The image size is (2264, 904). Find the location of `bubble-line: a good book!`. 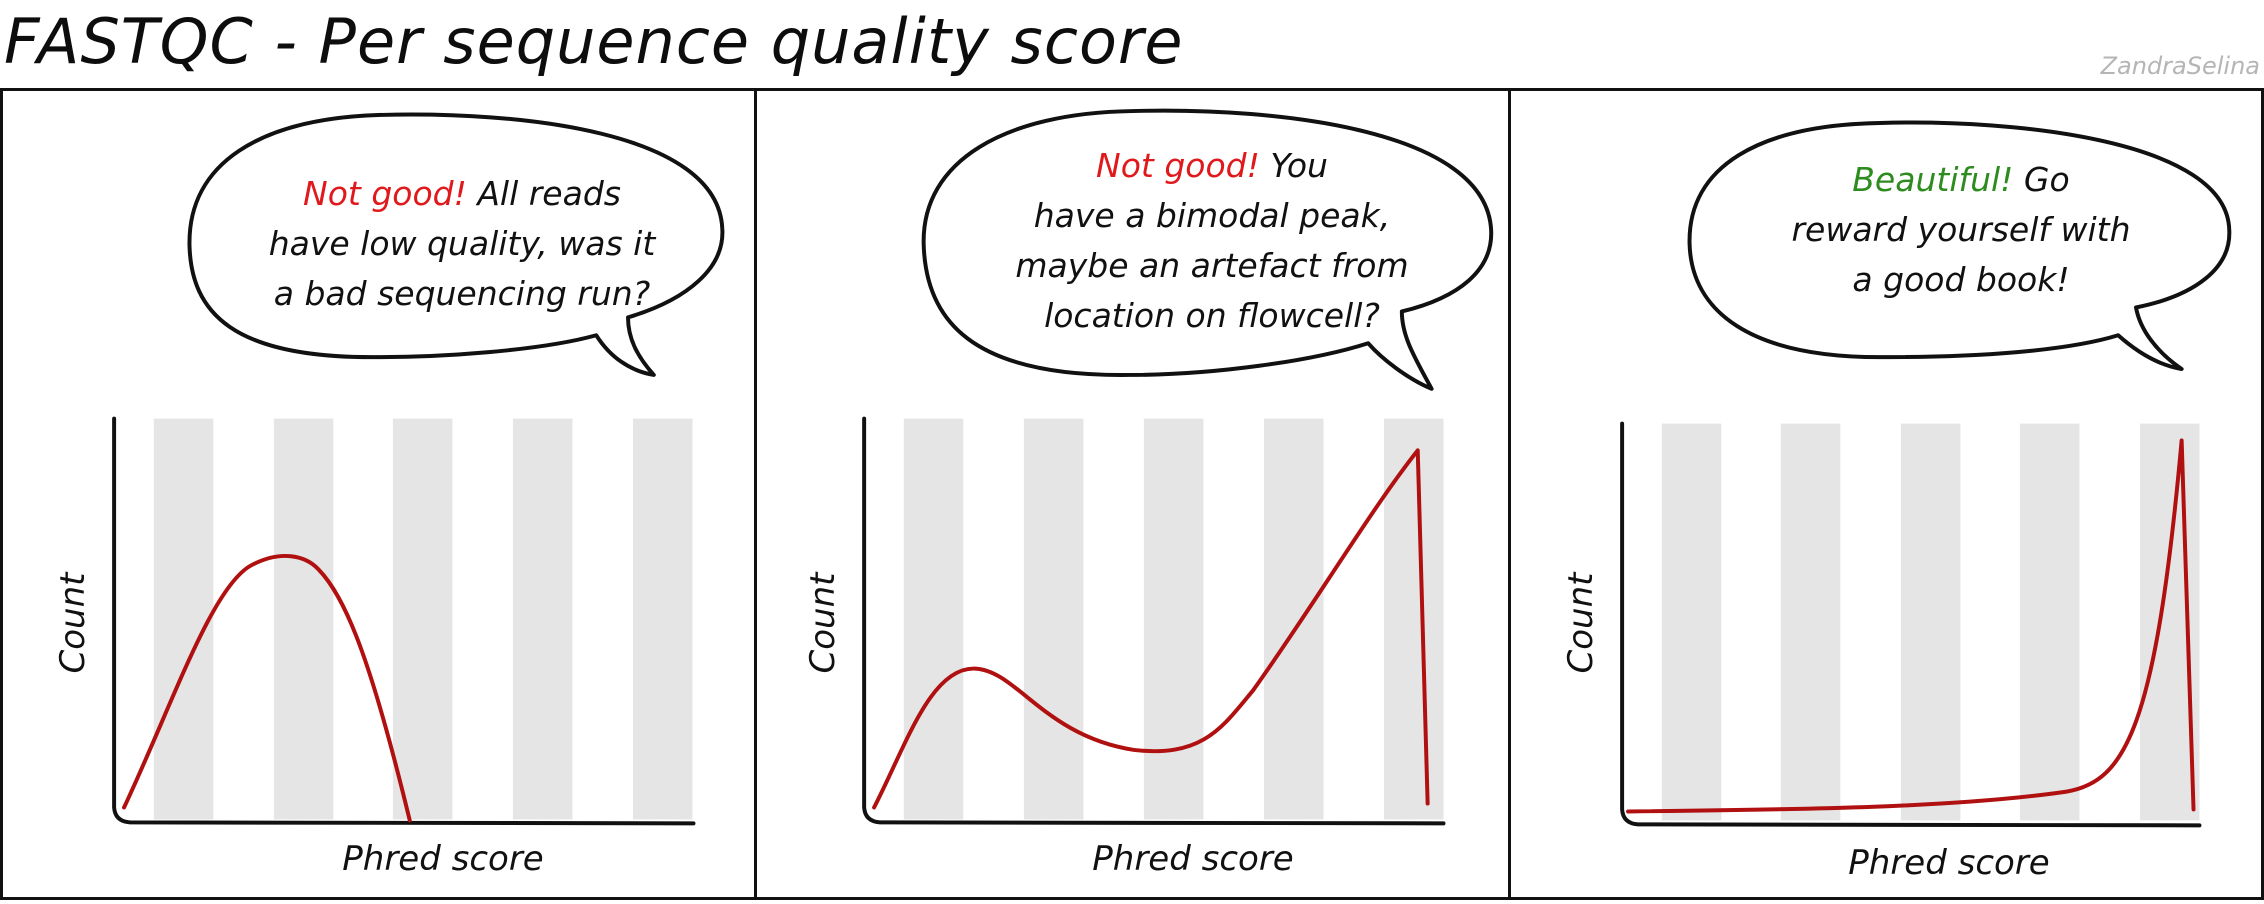

bubble-line: a good book! is located at coordinates (1961, 279).